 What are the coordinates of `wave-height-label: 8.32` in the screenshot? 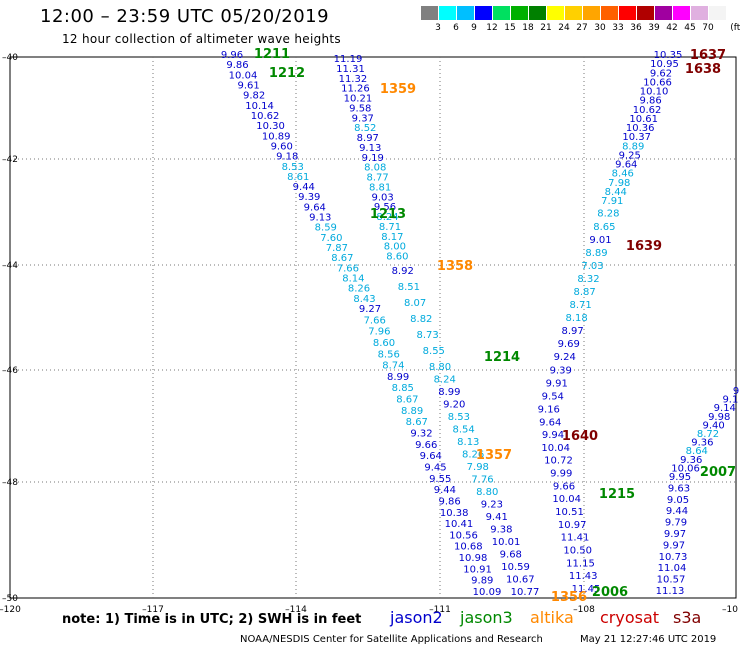 It's located at (588, 279).